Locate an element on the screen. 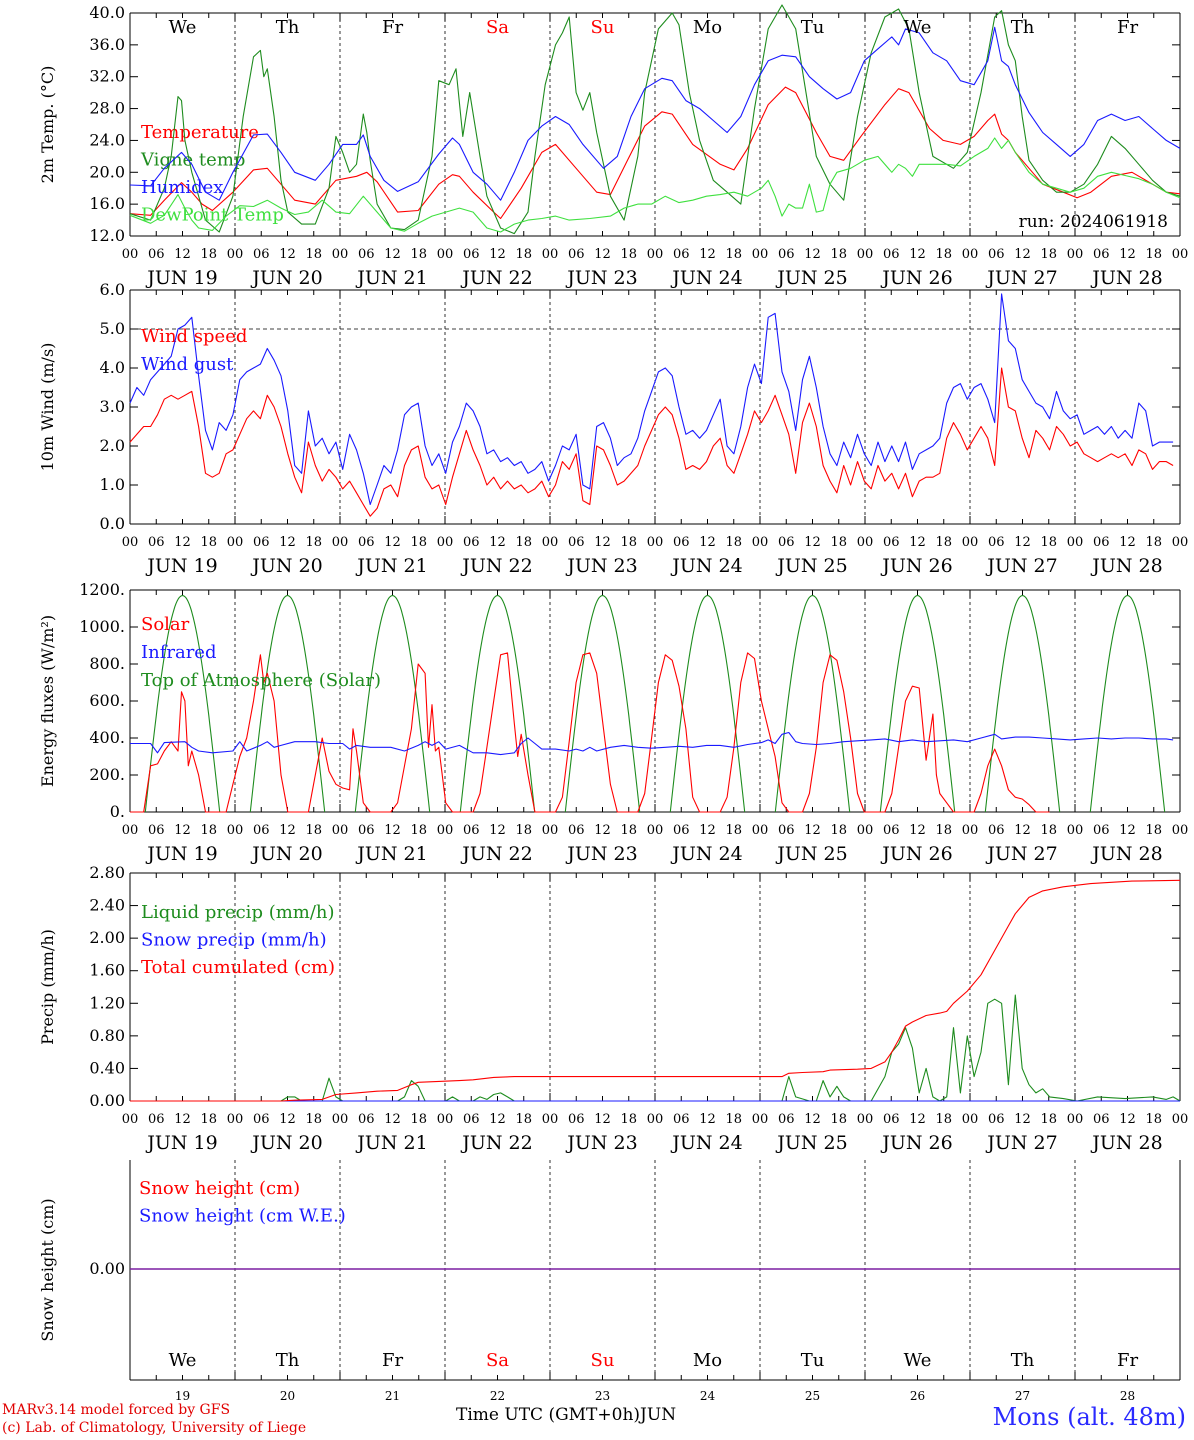 The width and height of the screenshot is (1194, 1440). day-name: Th is located at coordinates (288, 1360).